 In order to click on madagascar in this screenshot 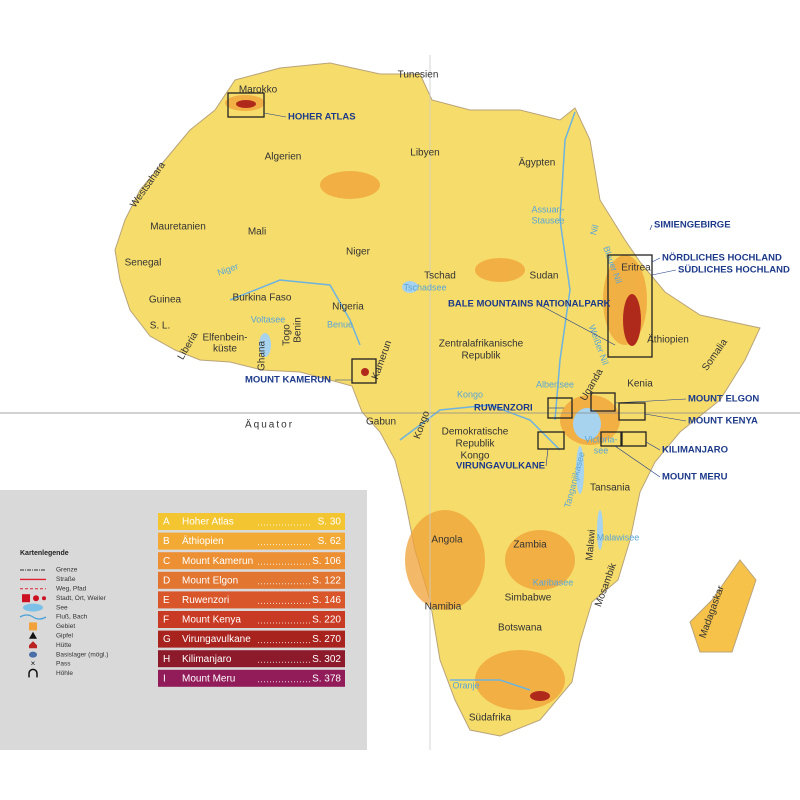, I will do `click(723, 606)`.